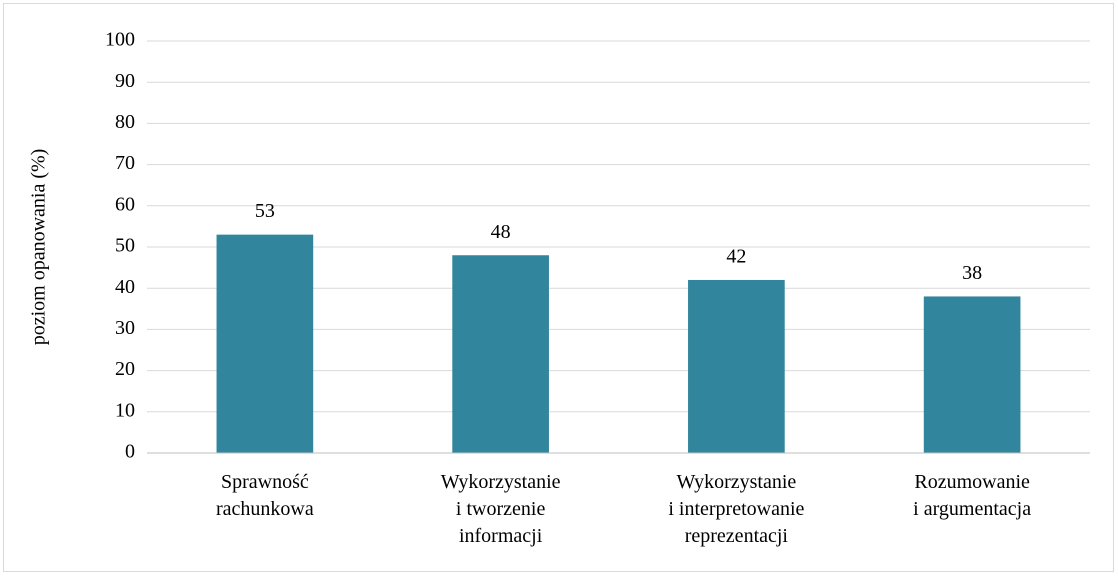  What do you see at coordinates (125, 369) in the screenshot?
I see `y-tick-label: 20` at bounding box center [125, 369].